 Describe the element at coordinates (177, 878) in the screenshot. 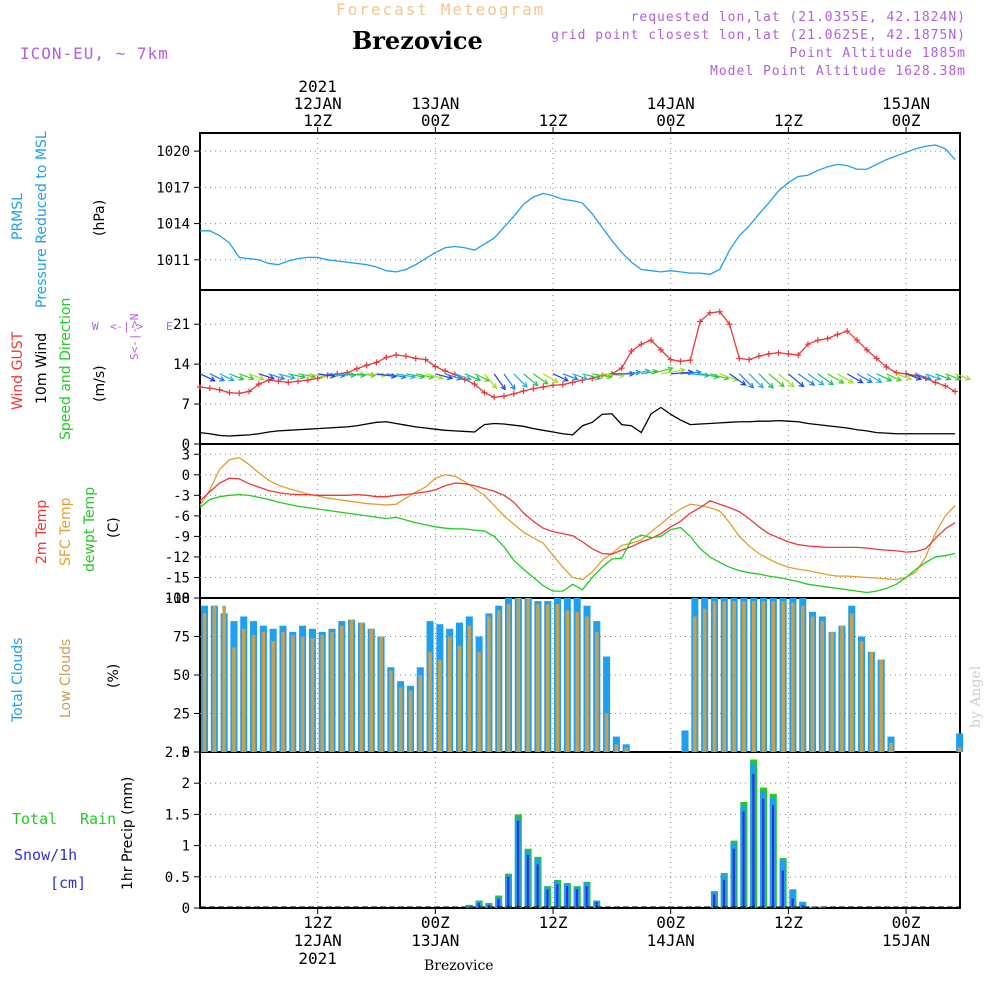

I see `y-tick-label: 0.5` at that location.